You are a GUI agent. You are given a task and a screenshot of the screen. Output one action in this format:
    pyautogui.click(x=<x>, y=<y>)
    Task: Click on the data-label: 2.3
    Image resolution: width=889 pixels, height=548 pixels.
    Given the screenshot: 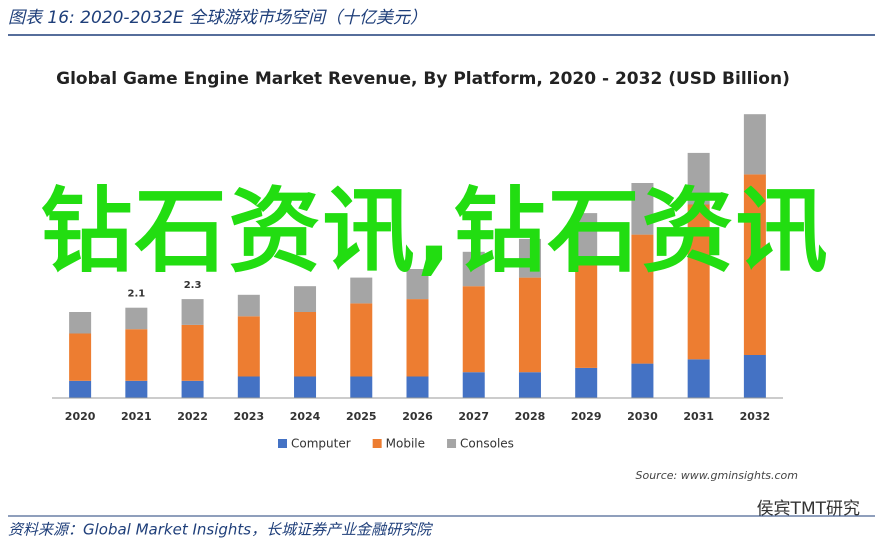 What is the action you would take?
    pyautogui.click(x=193, y=285)
    